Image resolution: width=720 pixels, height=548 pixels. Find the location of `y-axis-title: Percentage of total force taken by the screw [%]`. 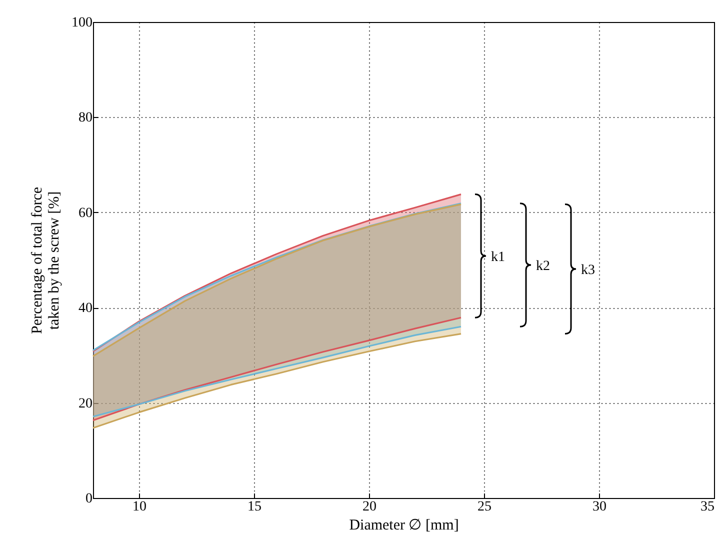

y-axis-title: Percentage of total force taken by the screw [%] is located at coordinates (46, 260).